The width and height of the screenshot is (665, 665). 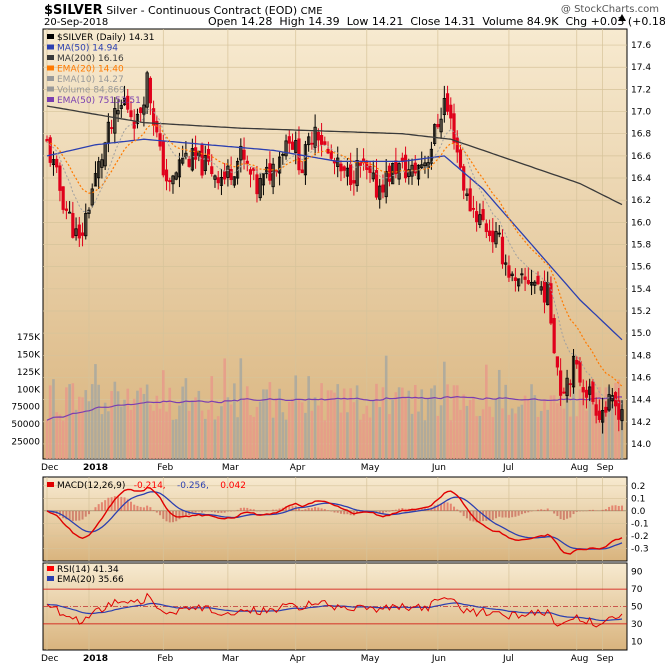 I want to click on rsi-legend-entry: EMA(20) 35.66, so click(x=90, y=580).